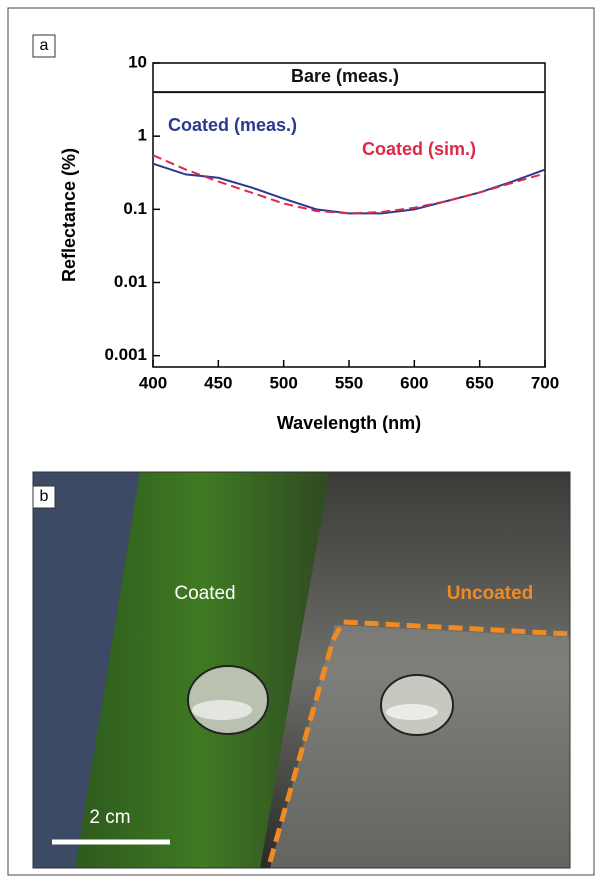  I want to click on x-tick-label: 650, so click(479, 382).